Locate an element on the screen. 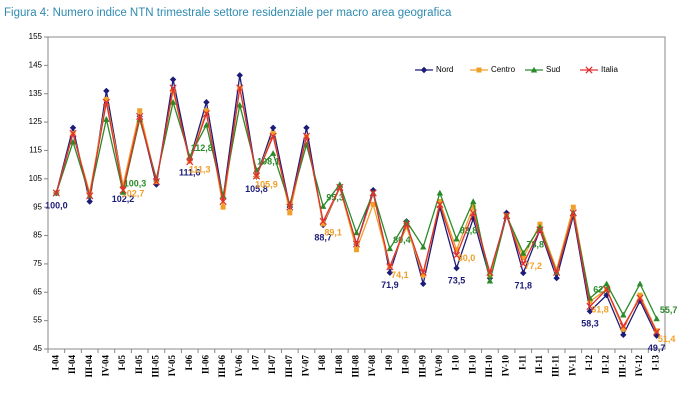 The image size is (696, 405). value-label: 105,8 is located at coordinates (256, 189).